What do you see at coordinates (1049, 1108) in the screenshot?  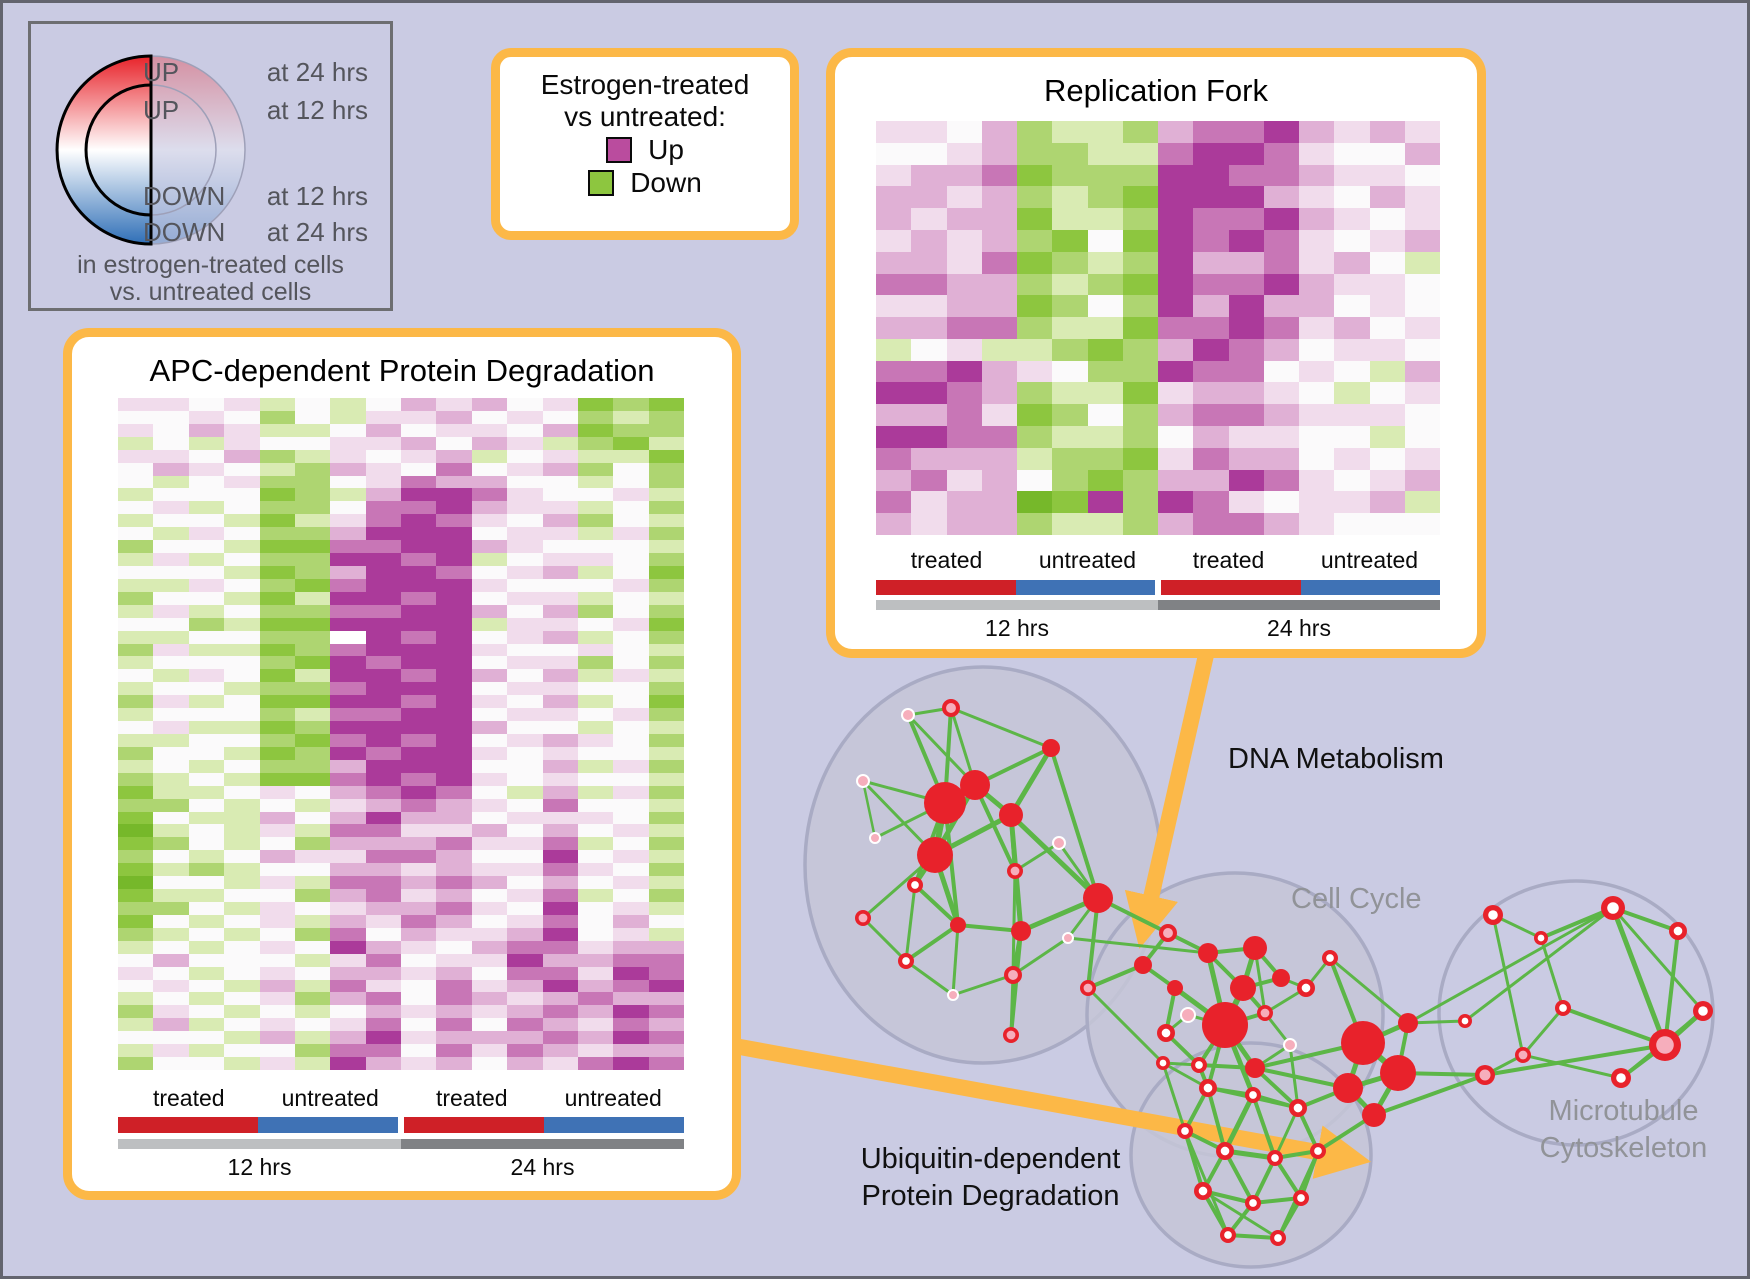 I see `arrow-apc-to-ubiquitin` at bounding box center [1049, 1108].